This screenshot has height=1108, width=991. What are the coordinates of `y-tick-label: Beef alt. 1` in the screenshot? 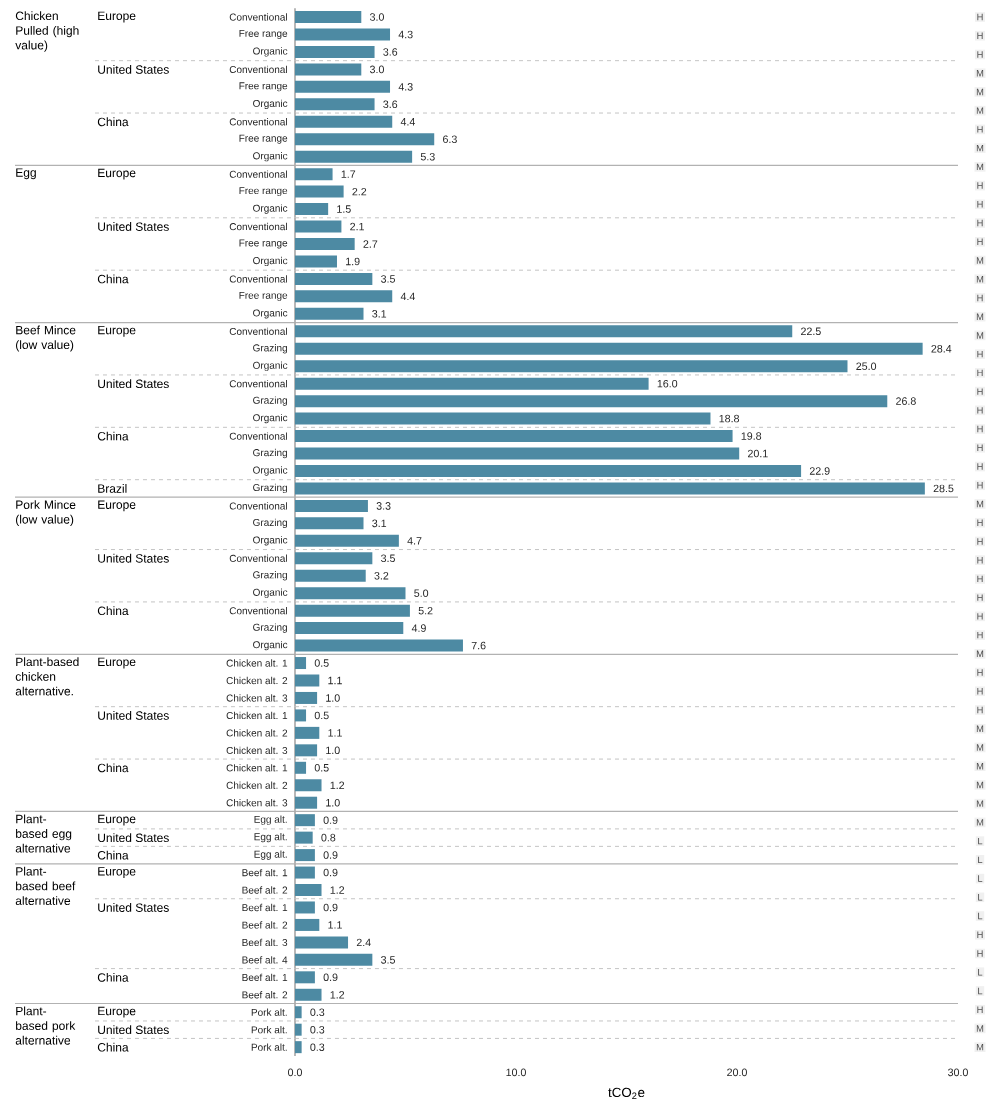 It's located at (265, 872).